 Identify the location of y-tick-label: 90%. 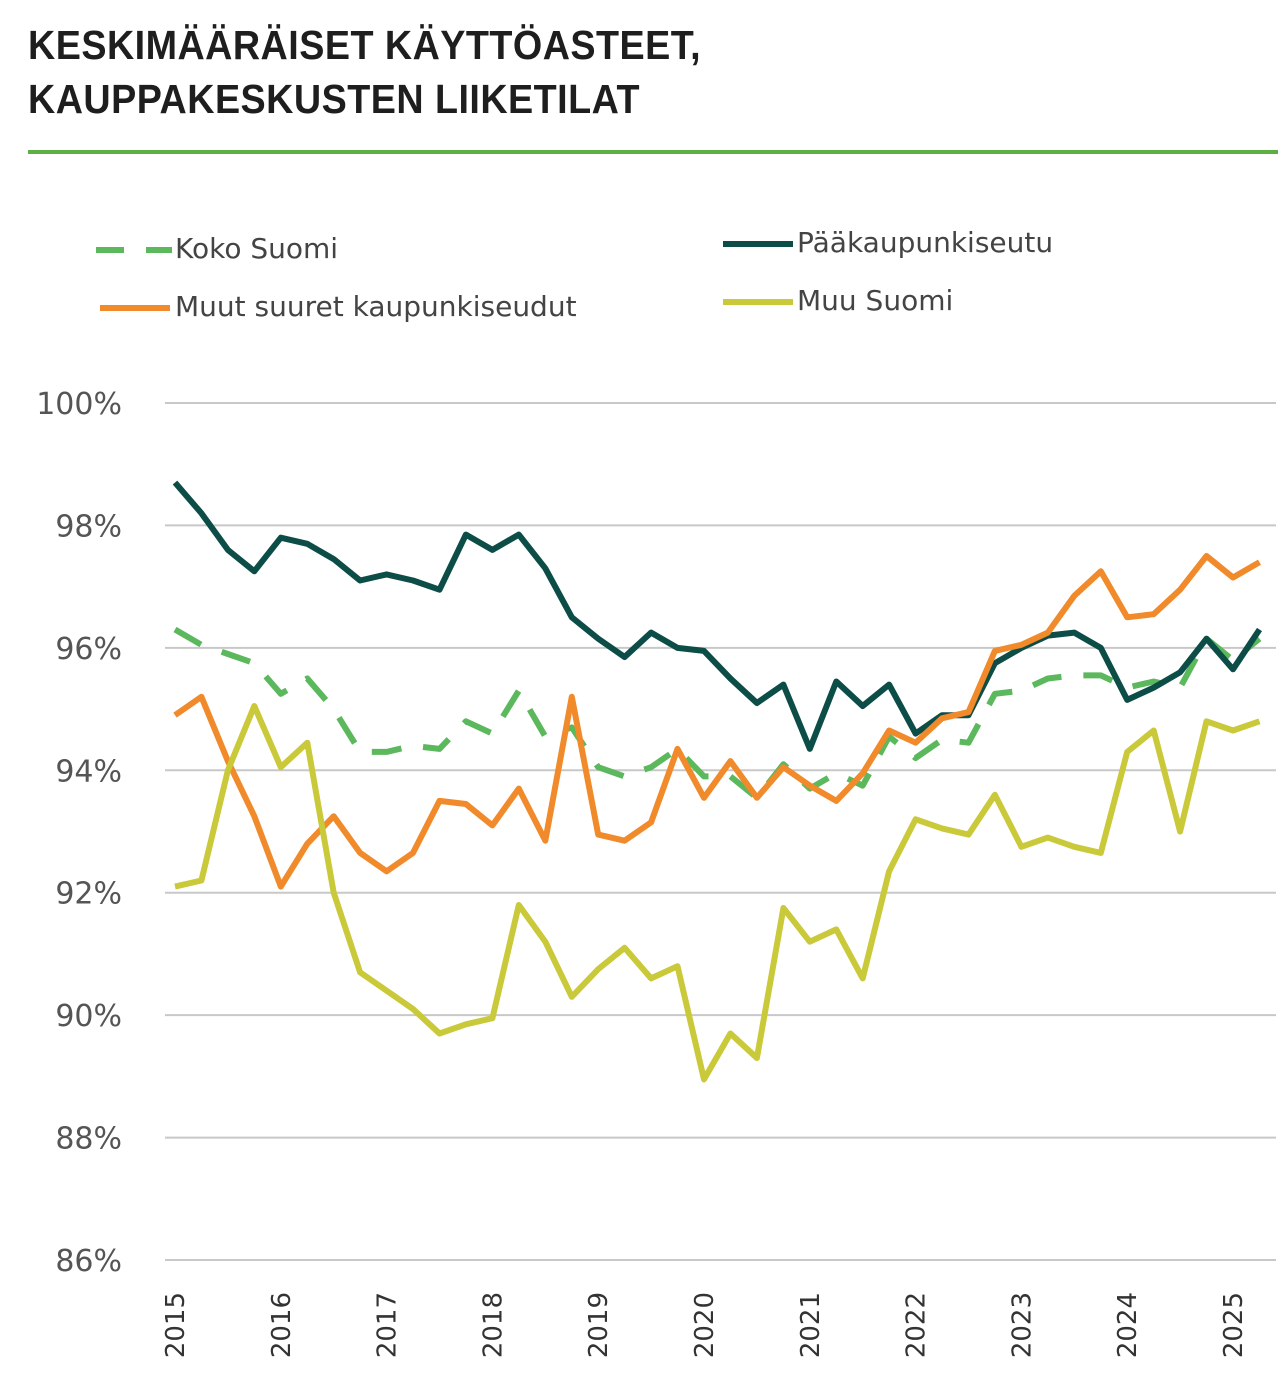
(88, 1016).